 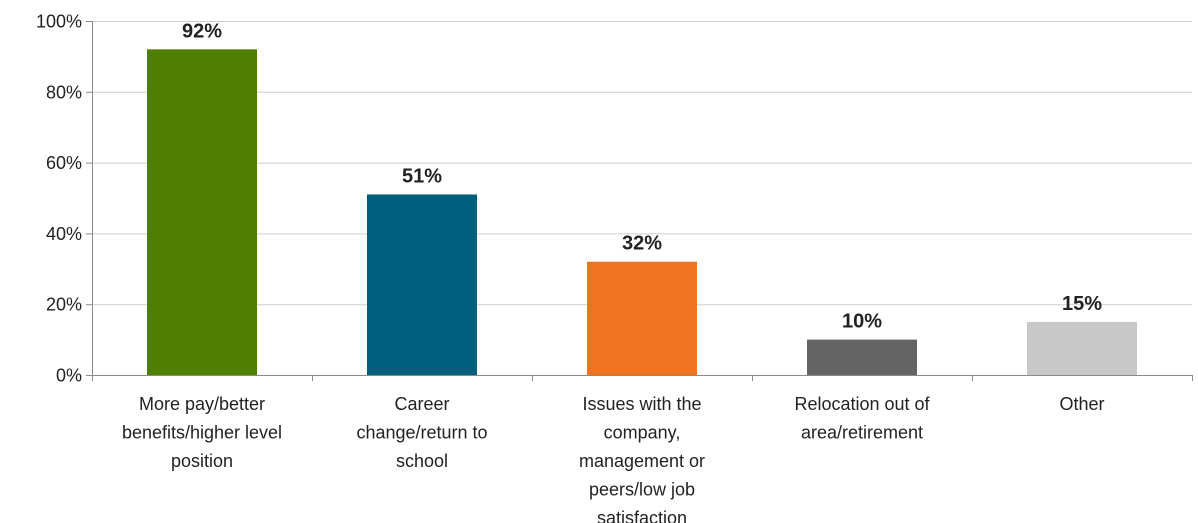 I want to click on category-label-line: school, so click(x=422, y=461).